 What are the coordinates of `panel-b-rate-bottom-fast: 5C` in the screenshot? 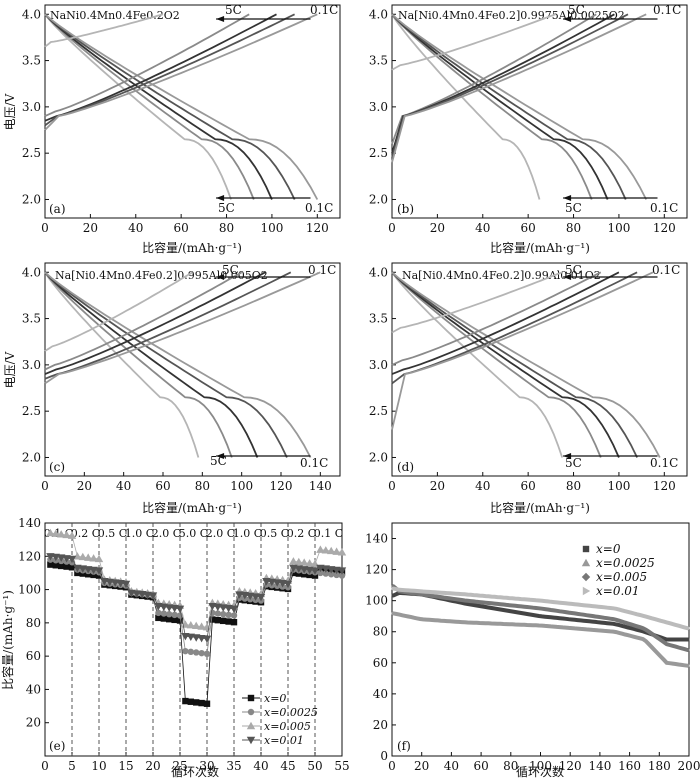 It's located at (573, 208).